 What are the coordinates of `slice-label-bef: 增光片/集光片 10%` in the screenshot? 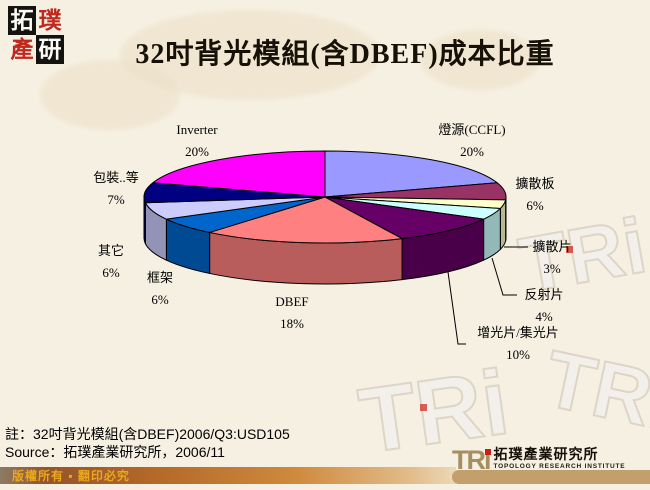 It's located at (518, 344).